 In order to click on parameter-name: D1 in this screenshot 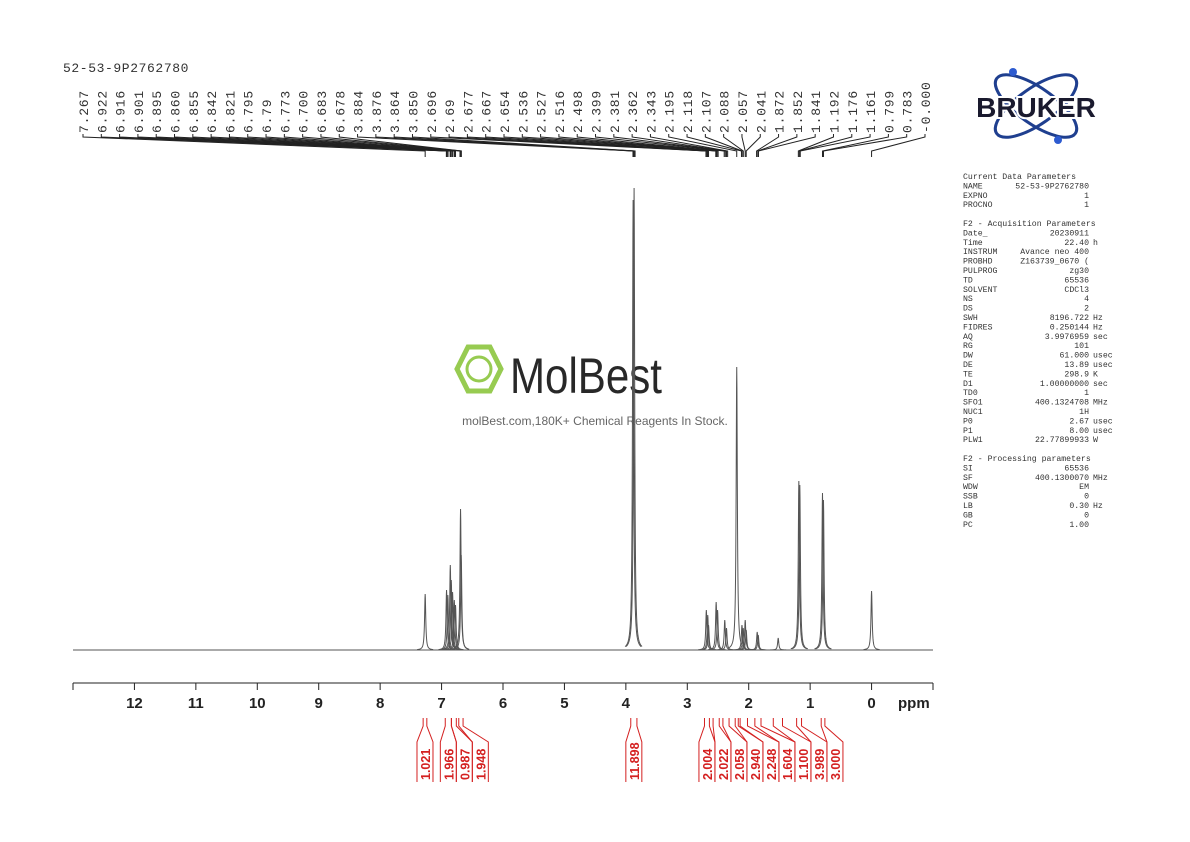, I will do `click(968, 384)`.